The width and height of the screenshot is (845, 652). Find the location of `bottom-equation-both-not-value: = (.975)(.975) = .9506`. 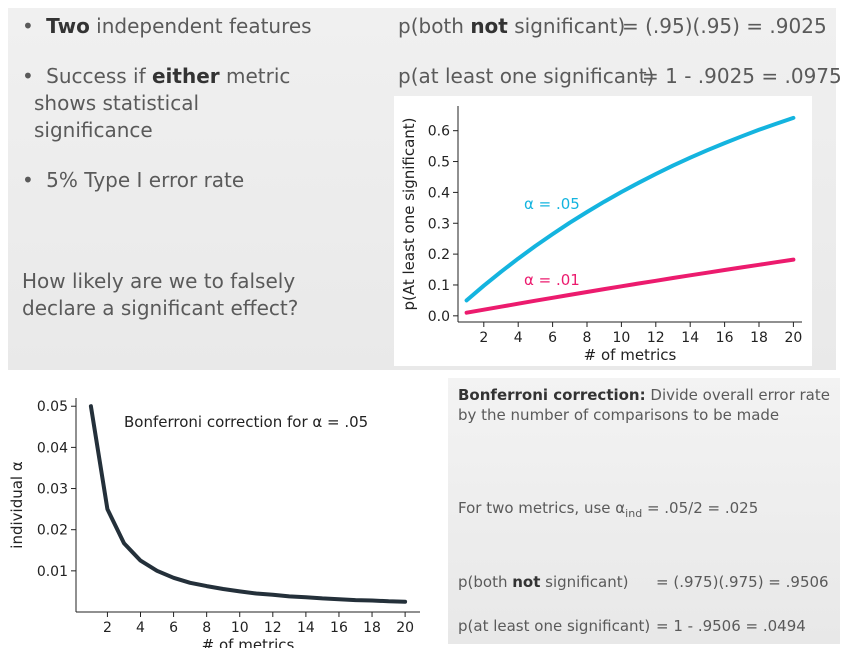

bottom-equation-both-not-value: = (.975)(.975) = .9506 is located at coordinates (742, 582).